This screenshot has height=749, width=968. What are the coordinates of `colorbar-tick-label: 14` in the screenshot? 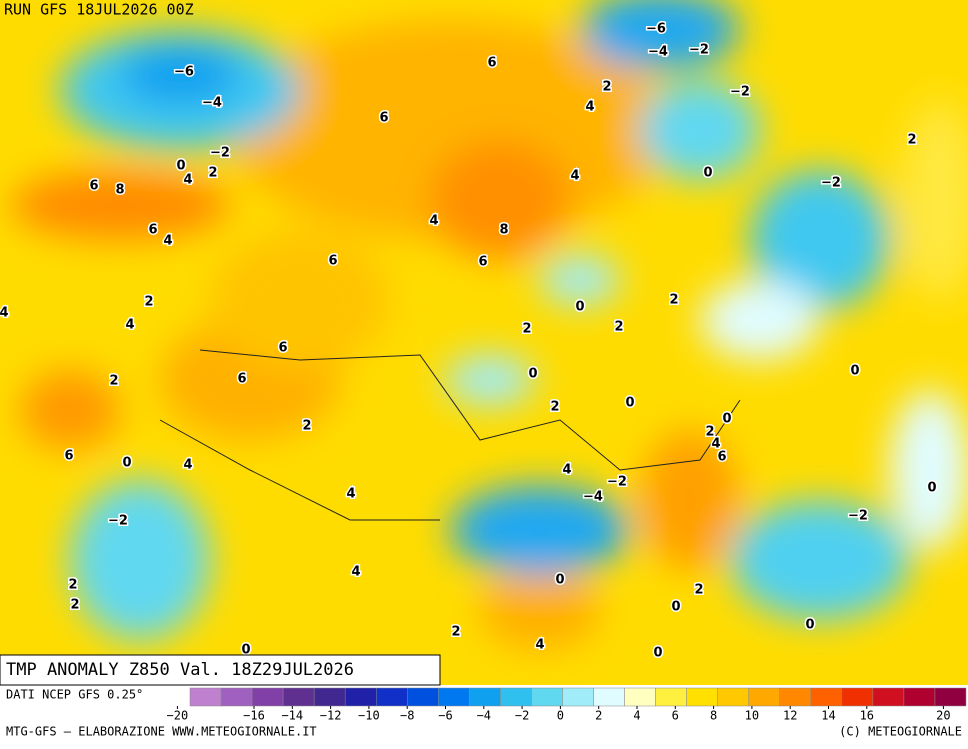 It's located at (828, 716).